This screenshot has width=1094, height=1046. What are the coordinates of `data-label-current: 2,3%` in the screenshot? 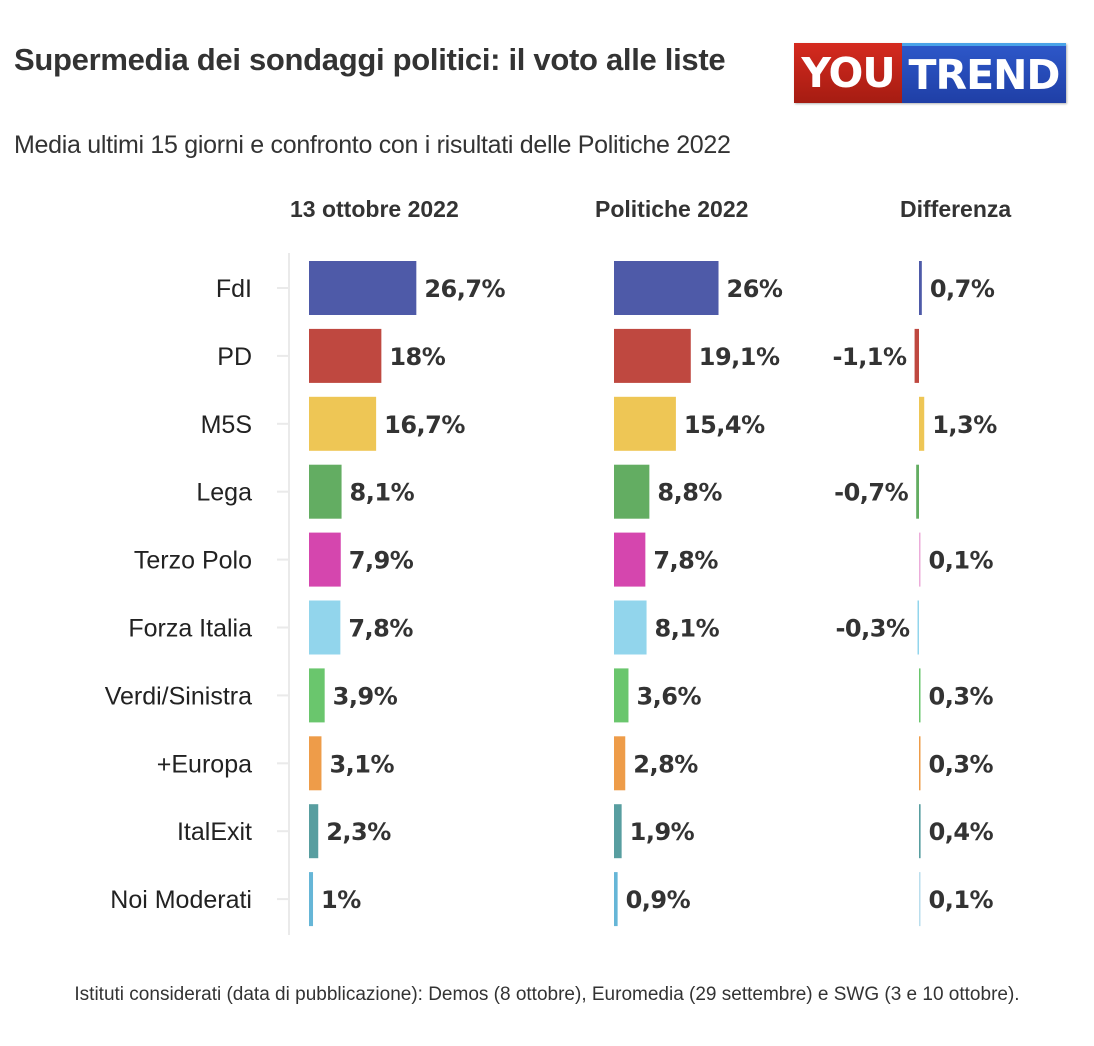 It's located at (358, 832).